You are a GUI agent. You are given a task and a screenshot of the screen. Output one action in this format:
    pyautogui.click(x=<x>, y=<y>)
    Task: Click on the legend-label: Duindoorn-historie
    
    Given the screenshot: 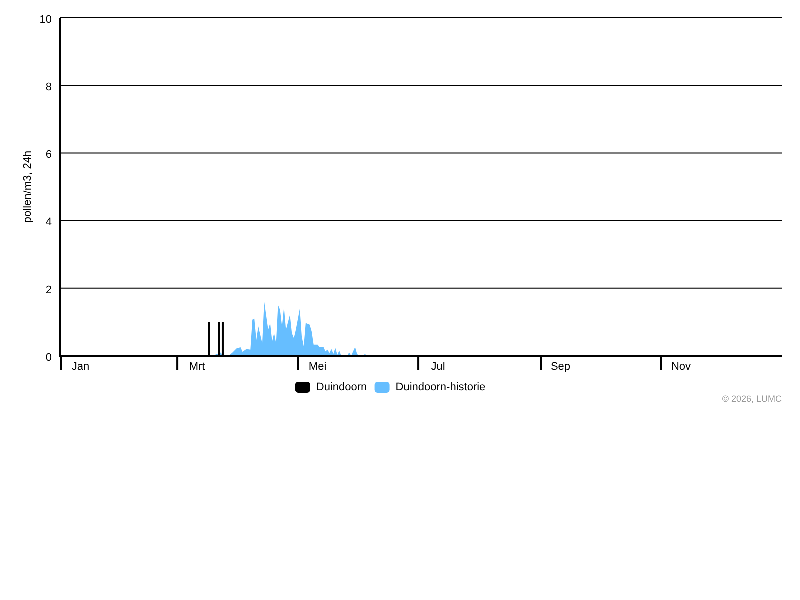 What is the action you would take?
    pyautogui.click(x=441, y=387)
    